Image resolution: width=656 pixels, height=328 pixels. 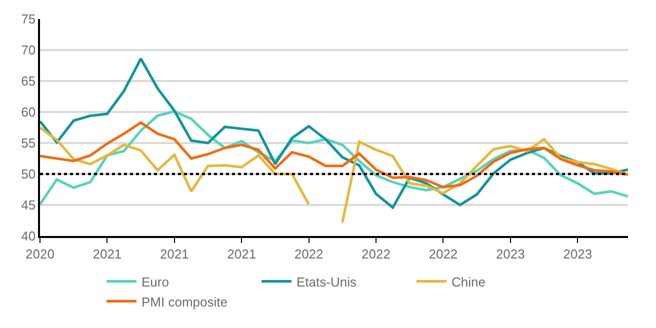 I want to click on legend-label: Etats-Unis, so click(x=326, y=282).